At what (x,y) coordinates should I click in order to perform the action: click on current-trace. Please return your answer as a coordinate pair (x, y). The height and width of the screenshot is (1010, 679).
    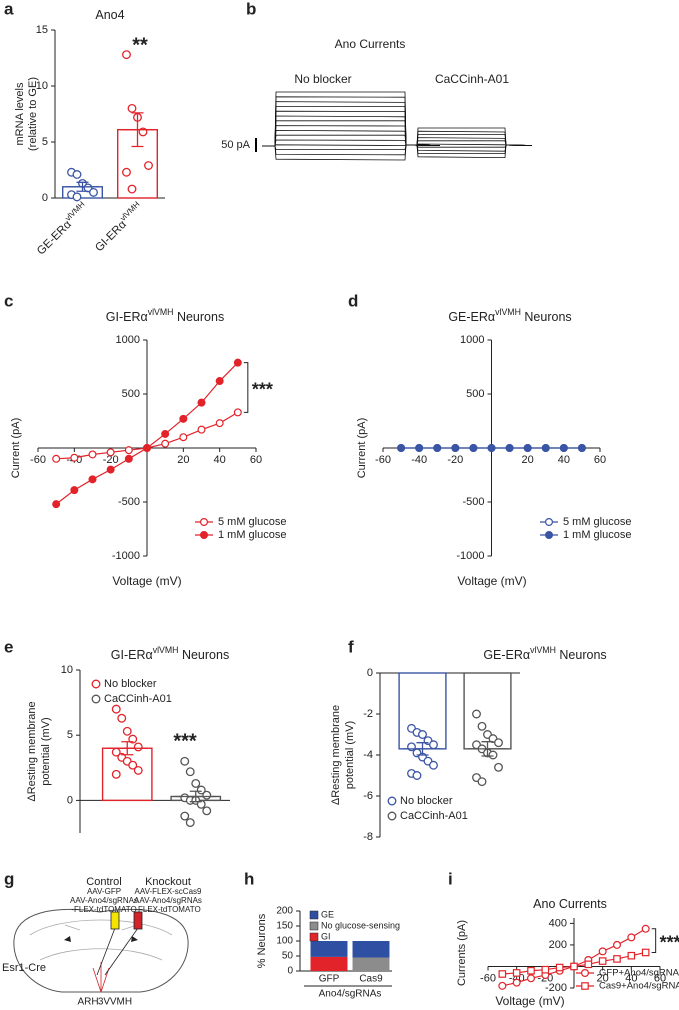
    Looking at the image, I should click on (351, 136).